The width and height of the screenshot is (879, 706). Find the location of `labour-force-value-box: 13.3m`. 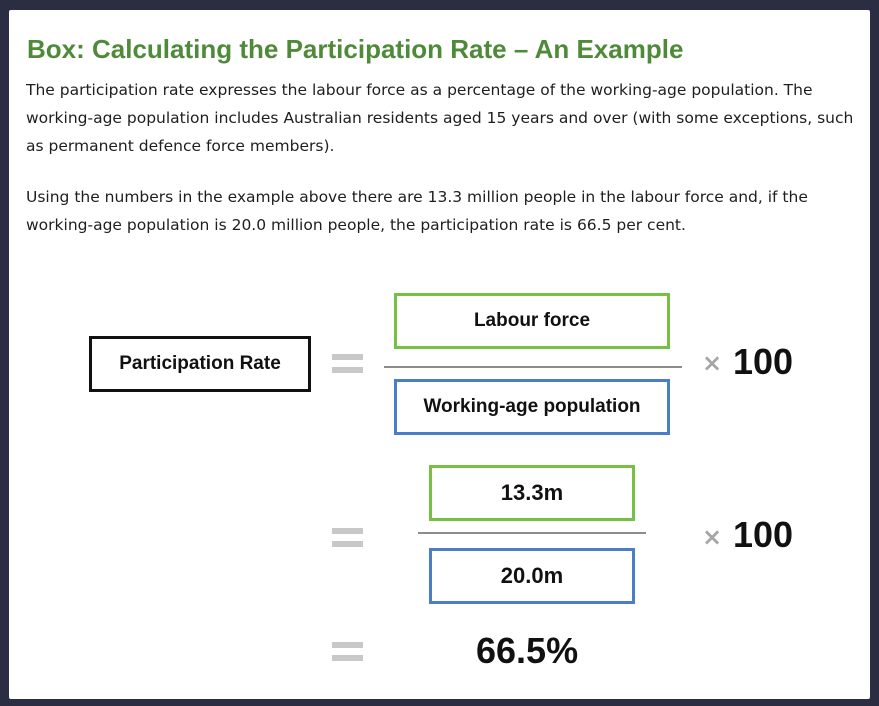

labour-force-value-box: 13.3m is located at coordinates (532, 493).